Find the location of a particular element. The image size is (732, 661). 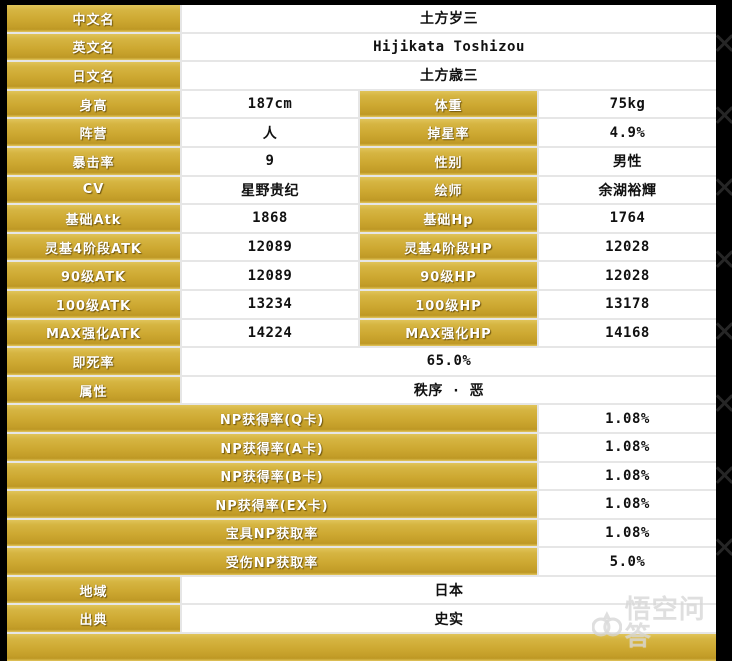

row-label-18: 宝具NP获取率 is located at coordinates (272, 533).